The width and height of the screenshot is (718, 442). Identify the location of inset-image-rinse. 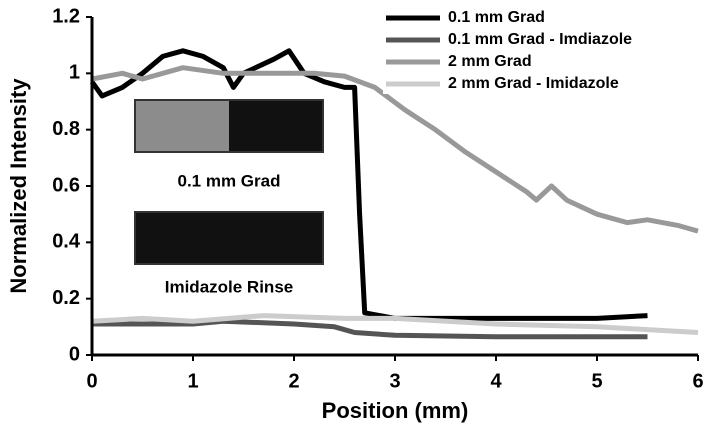
(229, 238).